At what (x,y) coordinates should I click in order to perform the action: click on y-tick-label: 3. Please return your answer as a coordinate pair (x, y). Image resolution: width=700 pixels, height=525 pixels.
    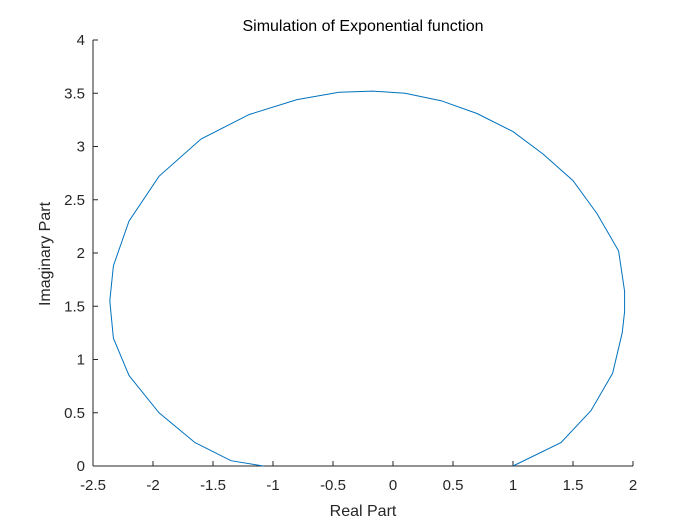
    Looking at the image, I should click on (81, 147).